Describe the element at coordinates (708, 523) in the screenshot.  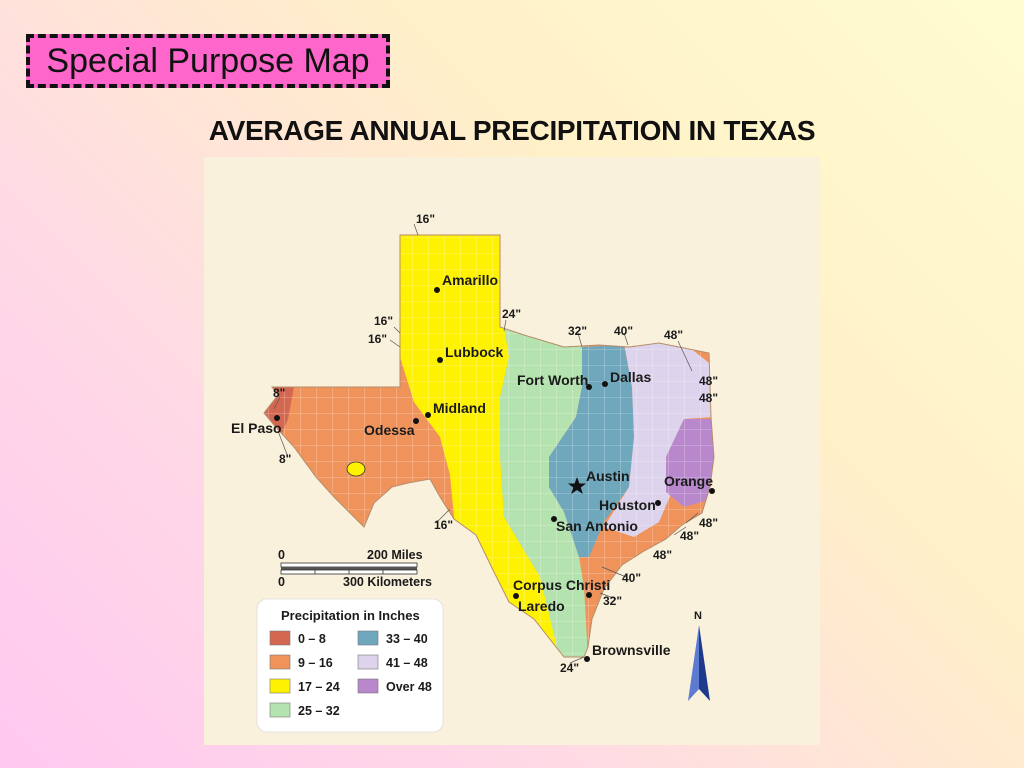
I see `isohyet-48-r3: 48"` at that location.